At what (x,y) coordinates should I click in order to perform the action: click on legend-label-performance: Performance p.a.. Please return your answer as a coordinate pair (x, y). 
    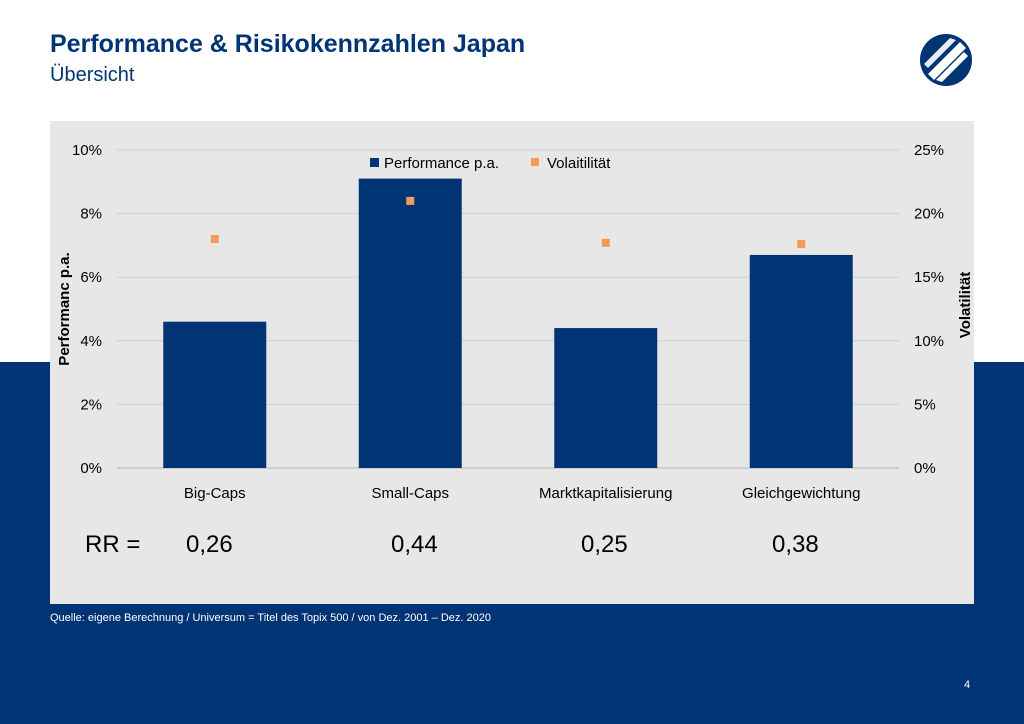
    Looking at the image, I should click on (441, 163).